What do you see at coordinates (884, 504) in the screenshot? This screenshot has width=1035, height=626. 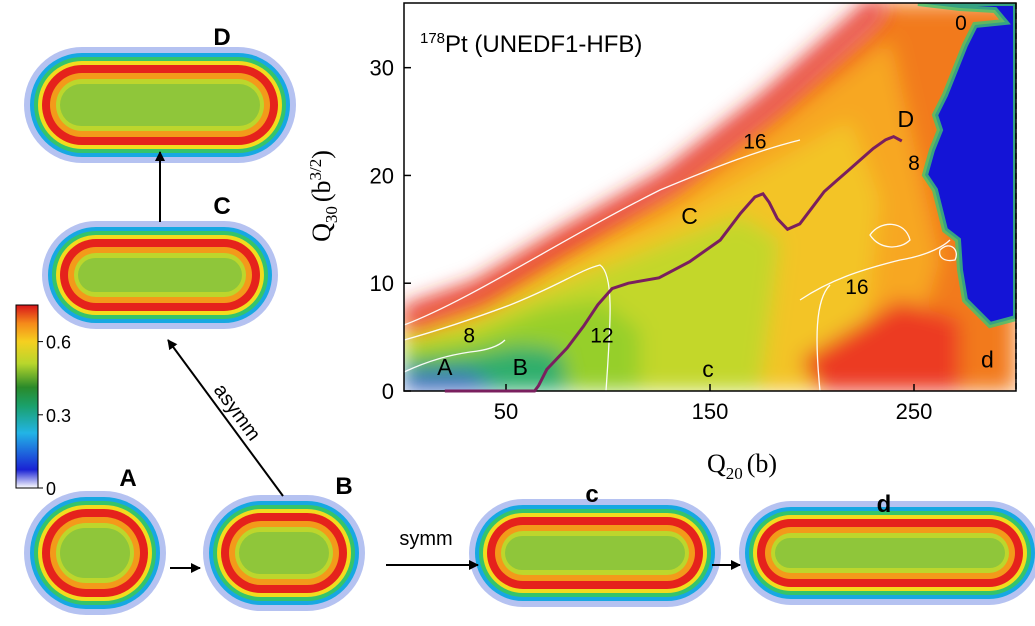 I see `density-label: d` at bounding box center [884, 504].